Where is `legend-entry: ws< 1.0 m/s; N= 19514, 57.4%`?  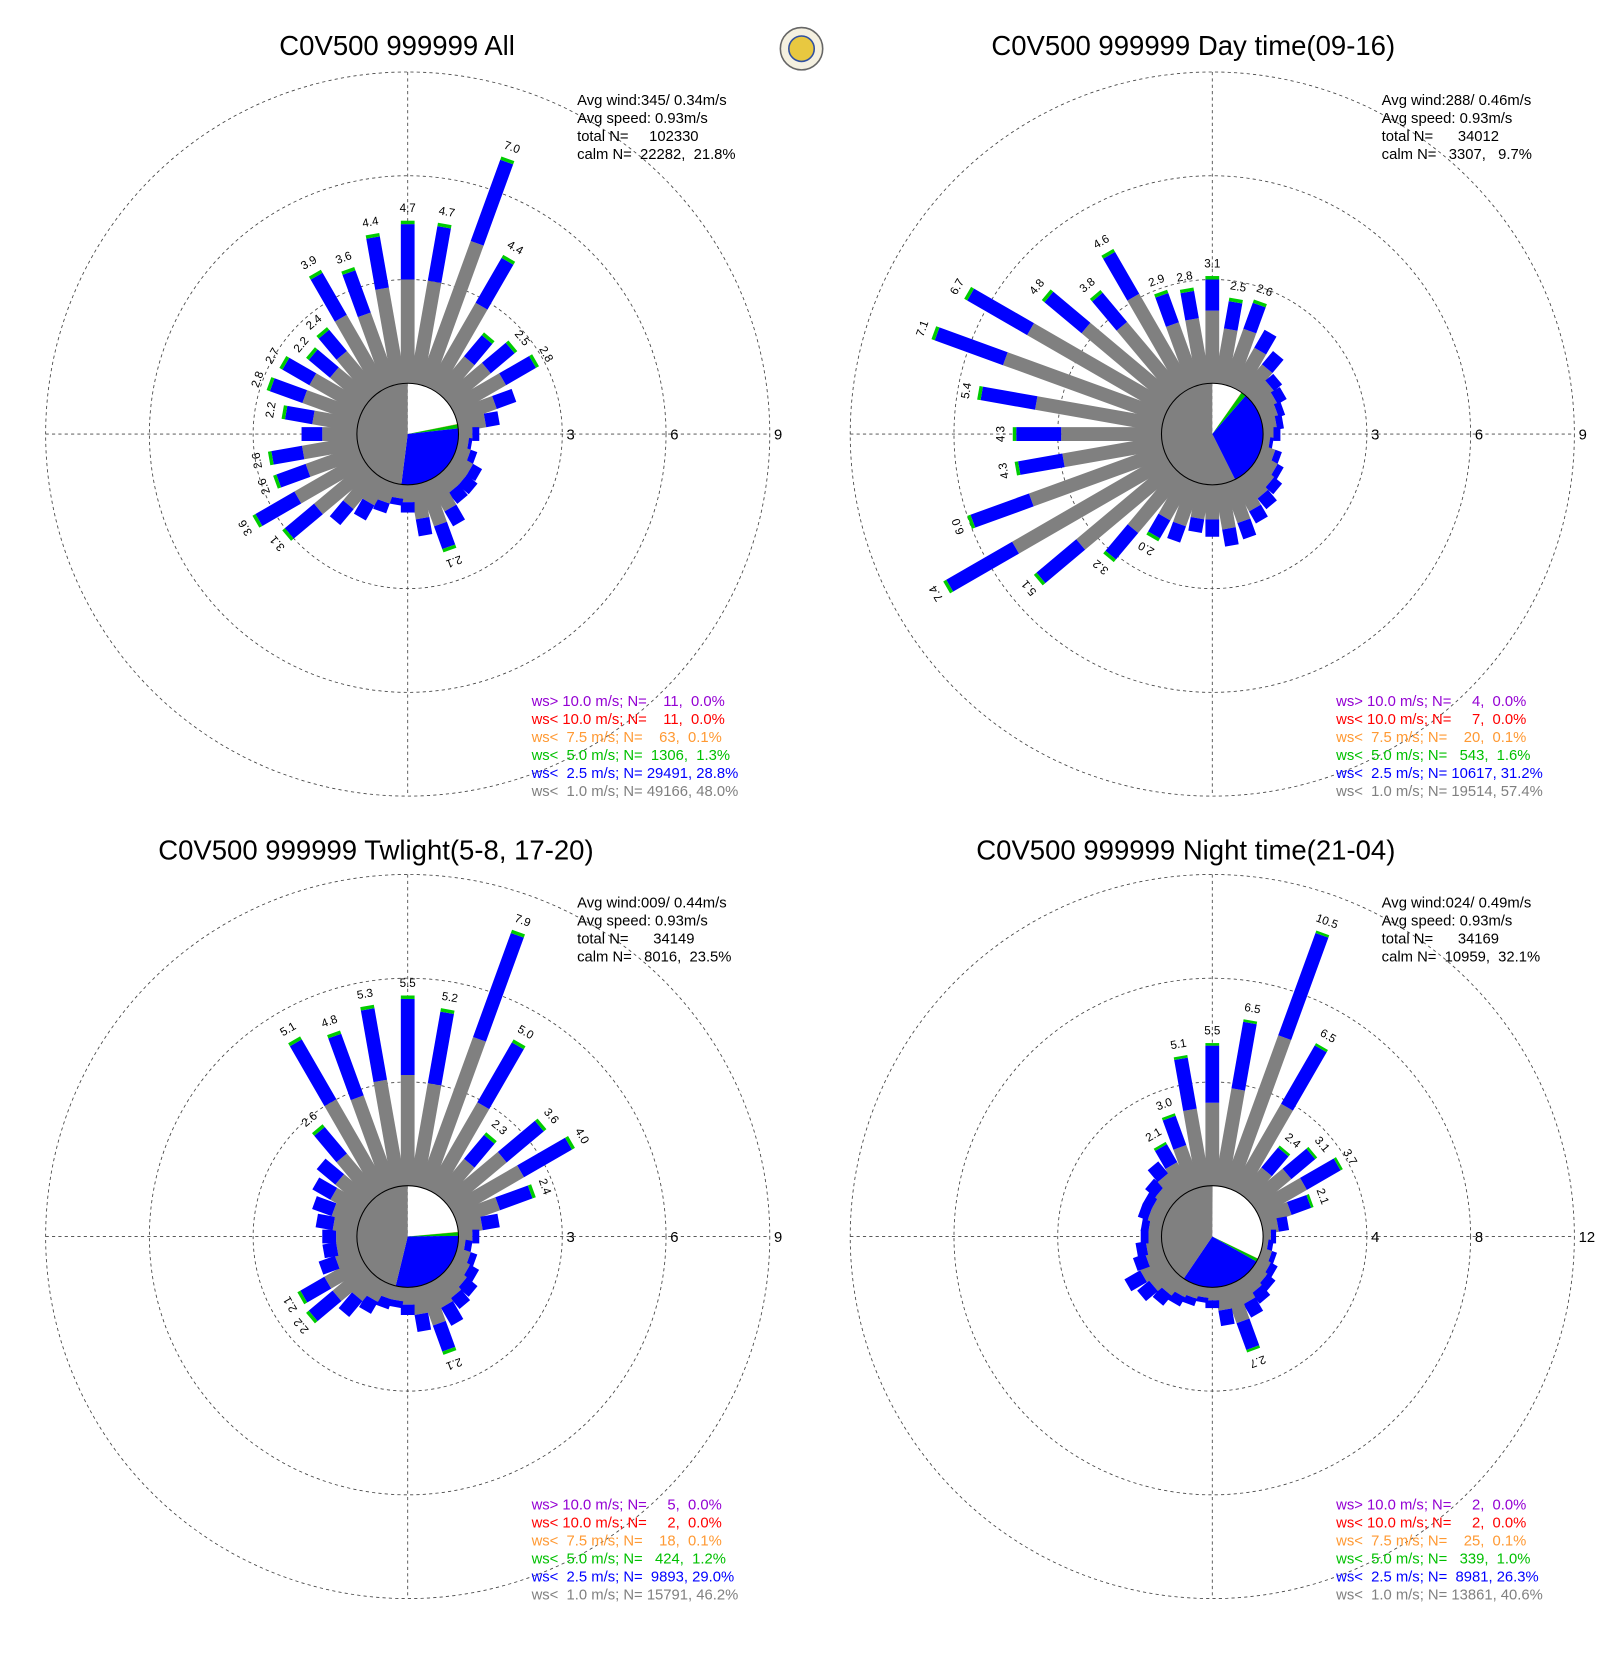 legend-entry: ws< 1.0 m/s; N= 19514, 57.4% is located at coordinates (1439, 792).